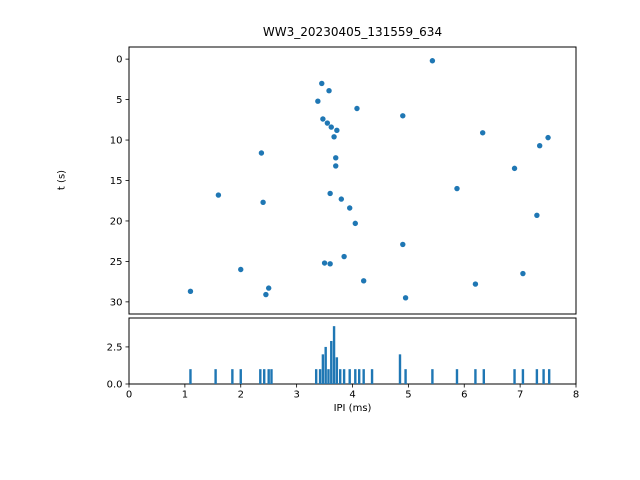  I want to click on y-tick-label: 15, so click(116, 181).